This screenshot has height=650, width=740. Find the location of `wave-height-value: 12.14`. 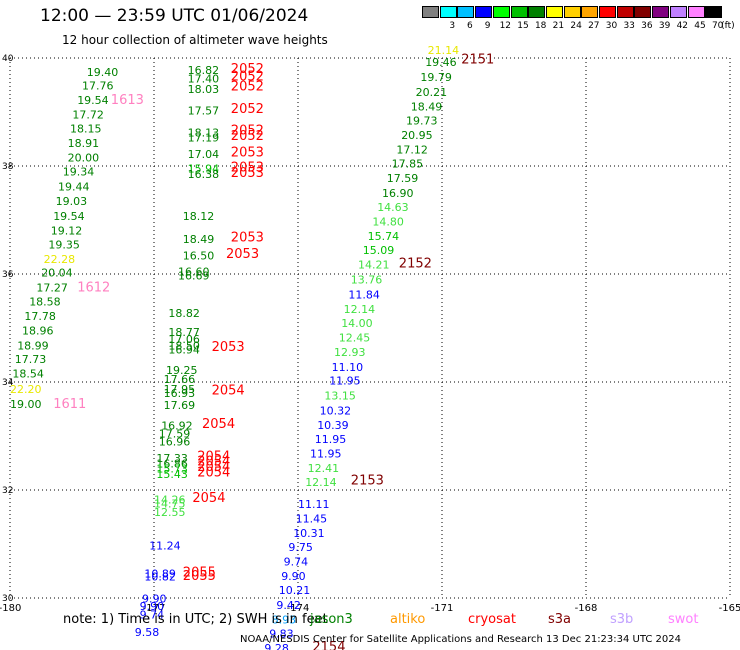

wave-height-value: 12.14 is located at coordinates (321, 482).